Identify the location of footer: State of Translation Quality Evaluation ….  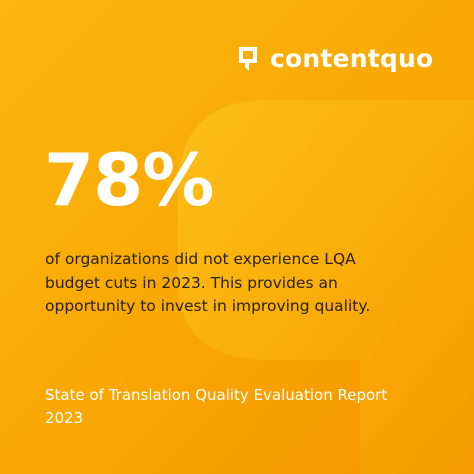
(216, 407).